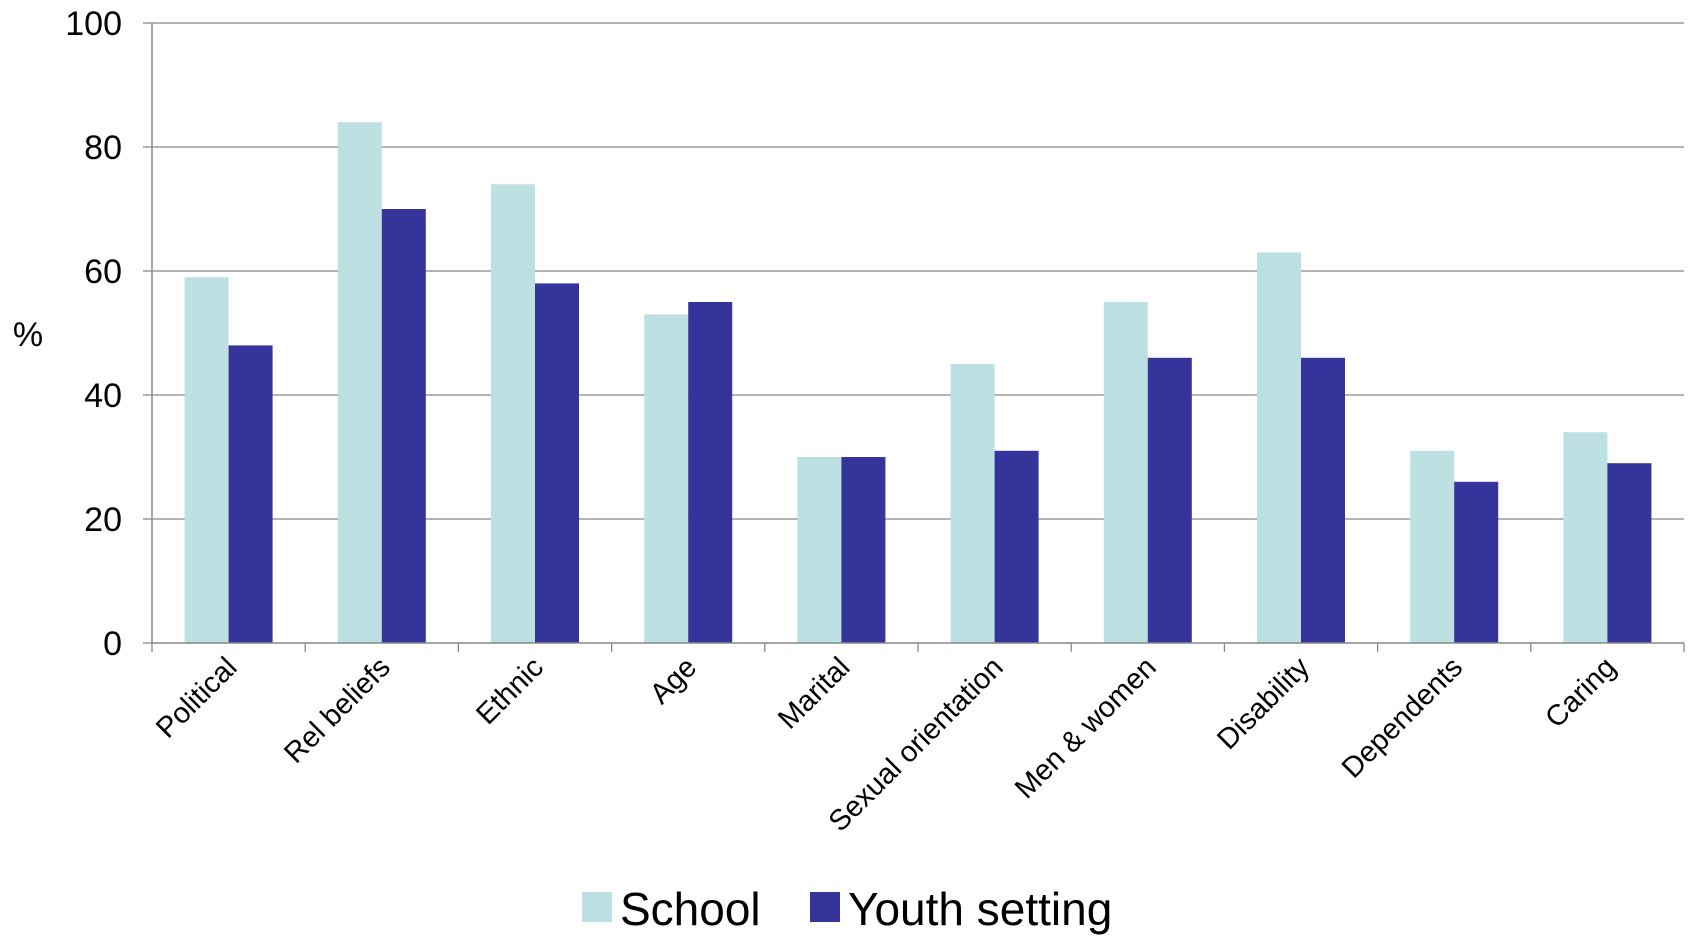 This screenshot has height=951, width=1688. What do you see at coordinates (1086, 728) in the screenshot?
I see `x-tick-label: Men & women` at bounding box center [1086, 728].